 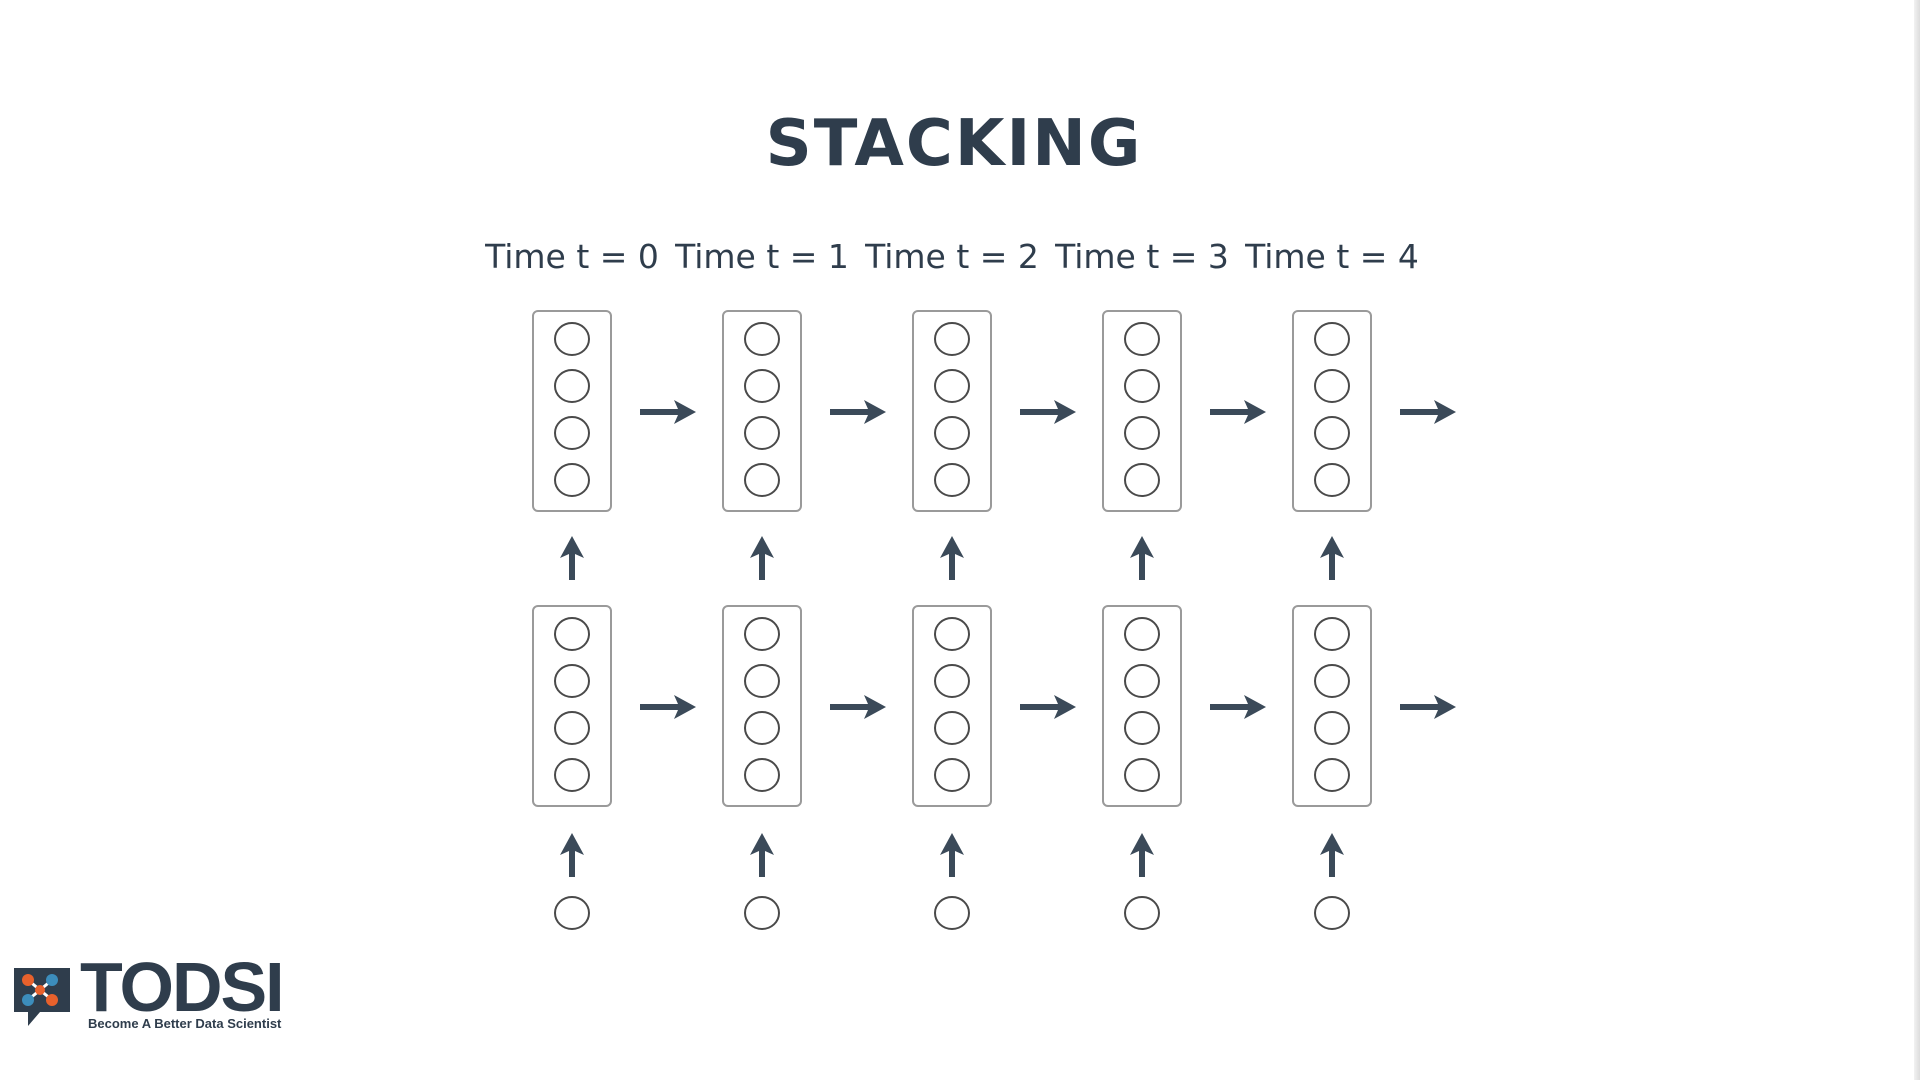 I want to click on neuron-top-t1-n1, so click(x=762, y=386).